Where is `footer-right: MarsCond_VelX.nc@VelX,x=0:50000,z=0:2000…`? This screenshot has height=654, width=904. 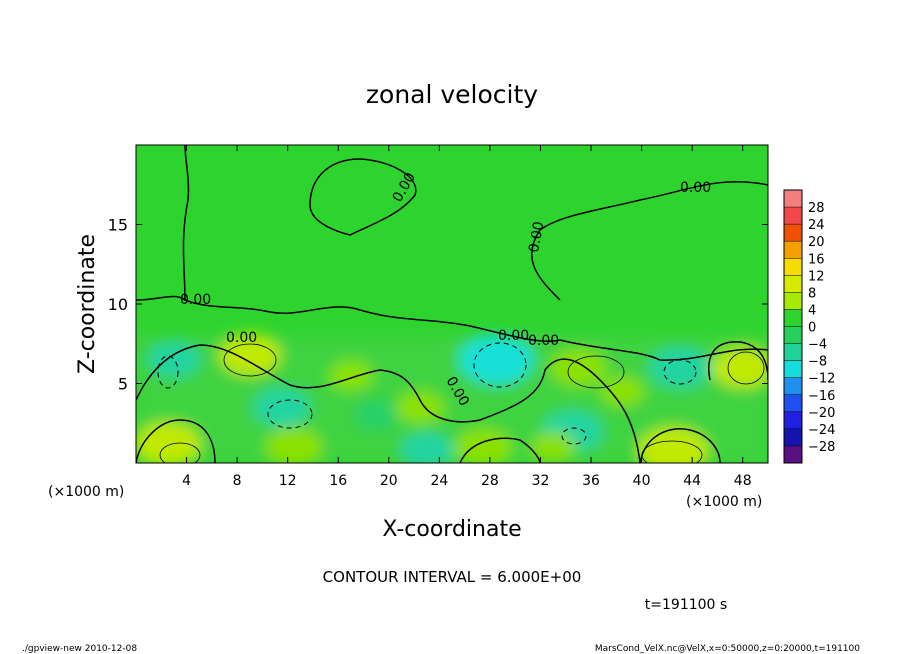
footer-right: MarsCond_VelX.nc@VelX,x=0:50000,z=0:2000… is located at coordinates (727, 649).